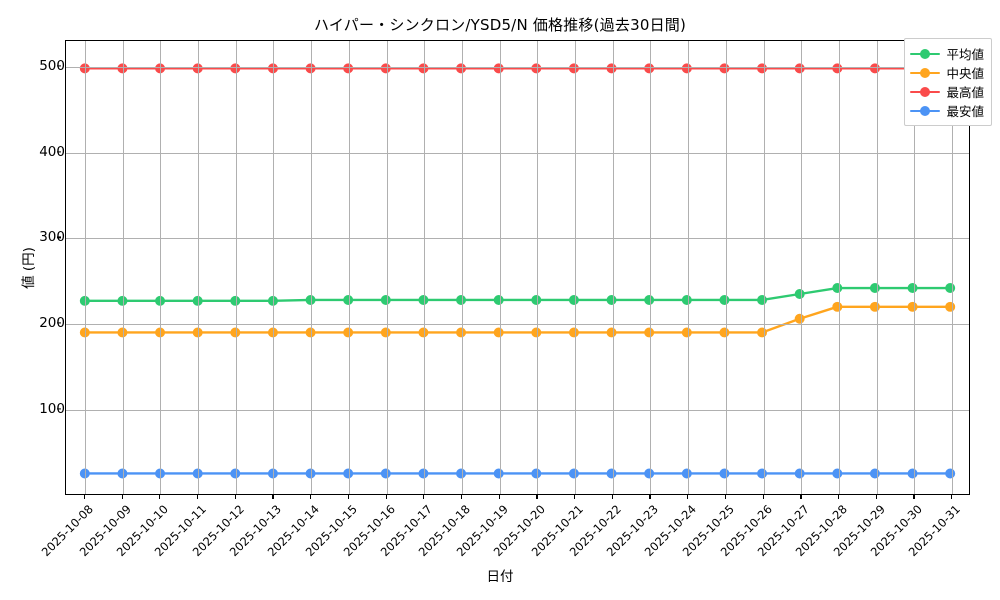 The image size is (1000, 600). Describe the element at coordinates (52, 237) in the screenshot. I see `y-axis-tick-label: 300` at that location.